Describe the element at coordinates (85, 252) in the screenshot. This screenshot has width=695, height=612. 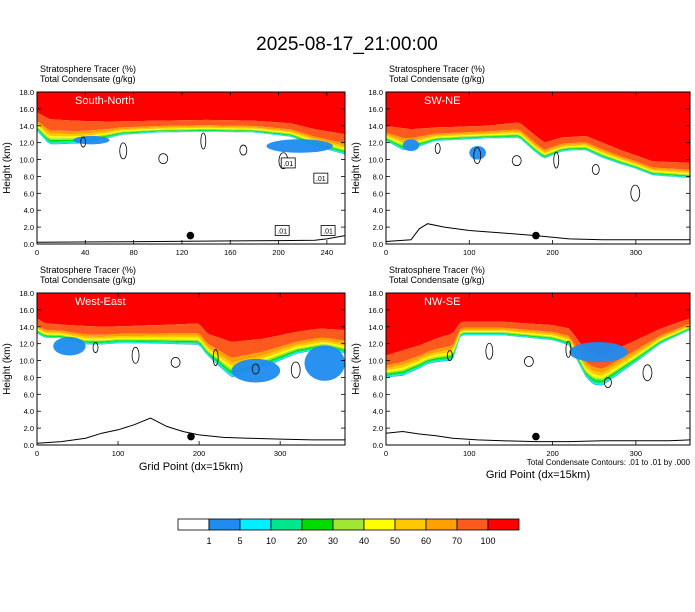
I see `x-tick-label: 40` at that location.